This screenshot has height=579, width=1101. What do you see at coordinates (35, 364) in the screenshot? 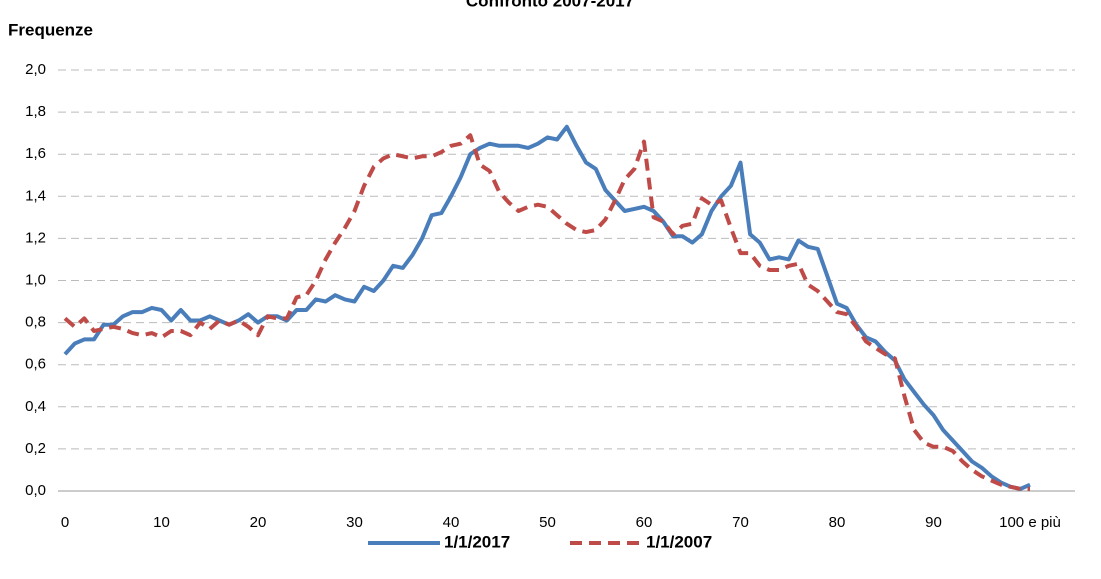
I see `y-tick-label: 0,6` at bounding box center [35, 364].